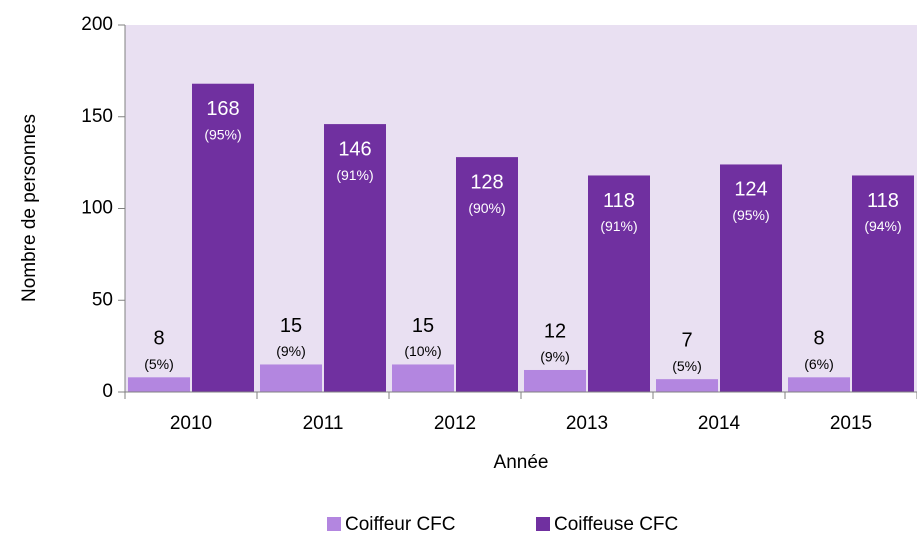  I want to click on x-tick-label: 2010, so click(191, 423).